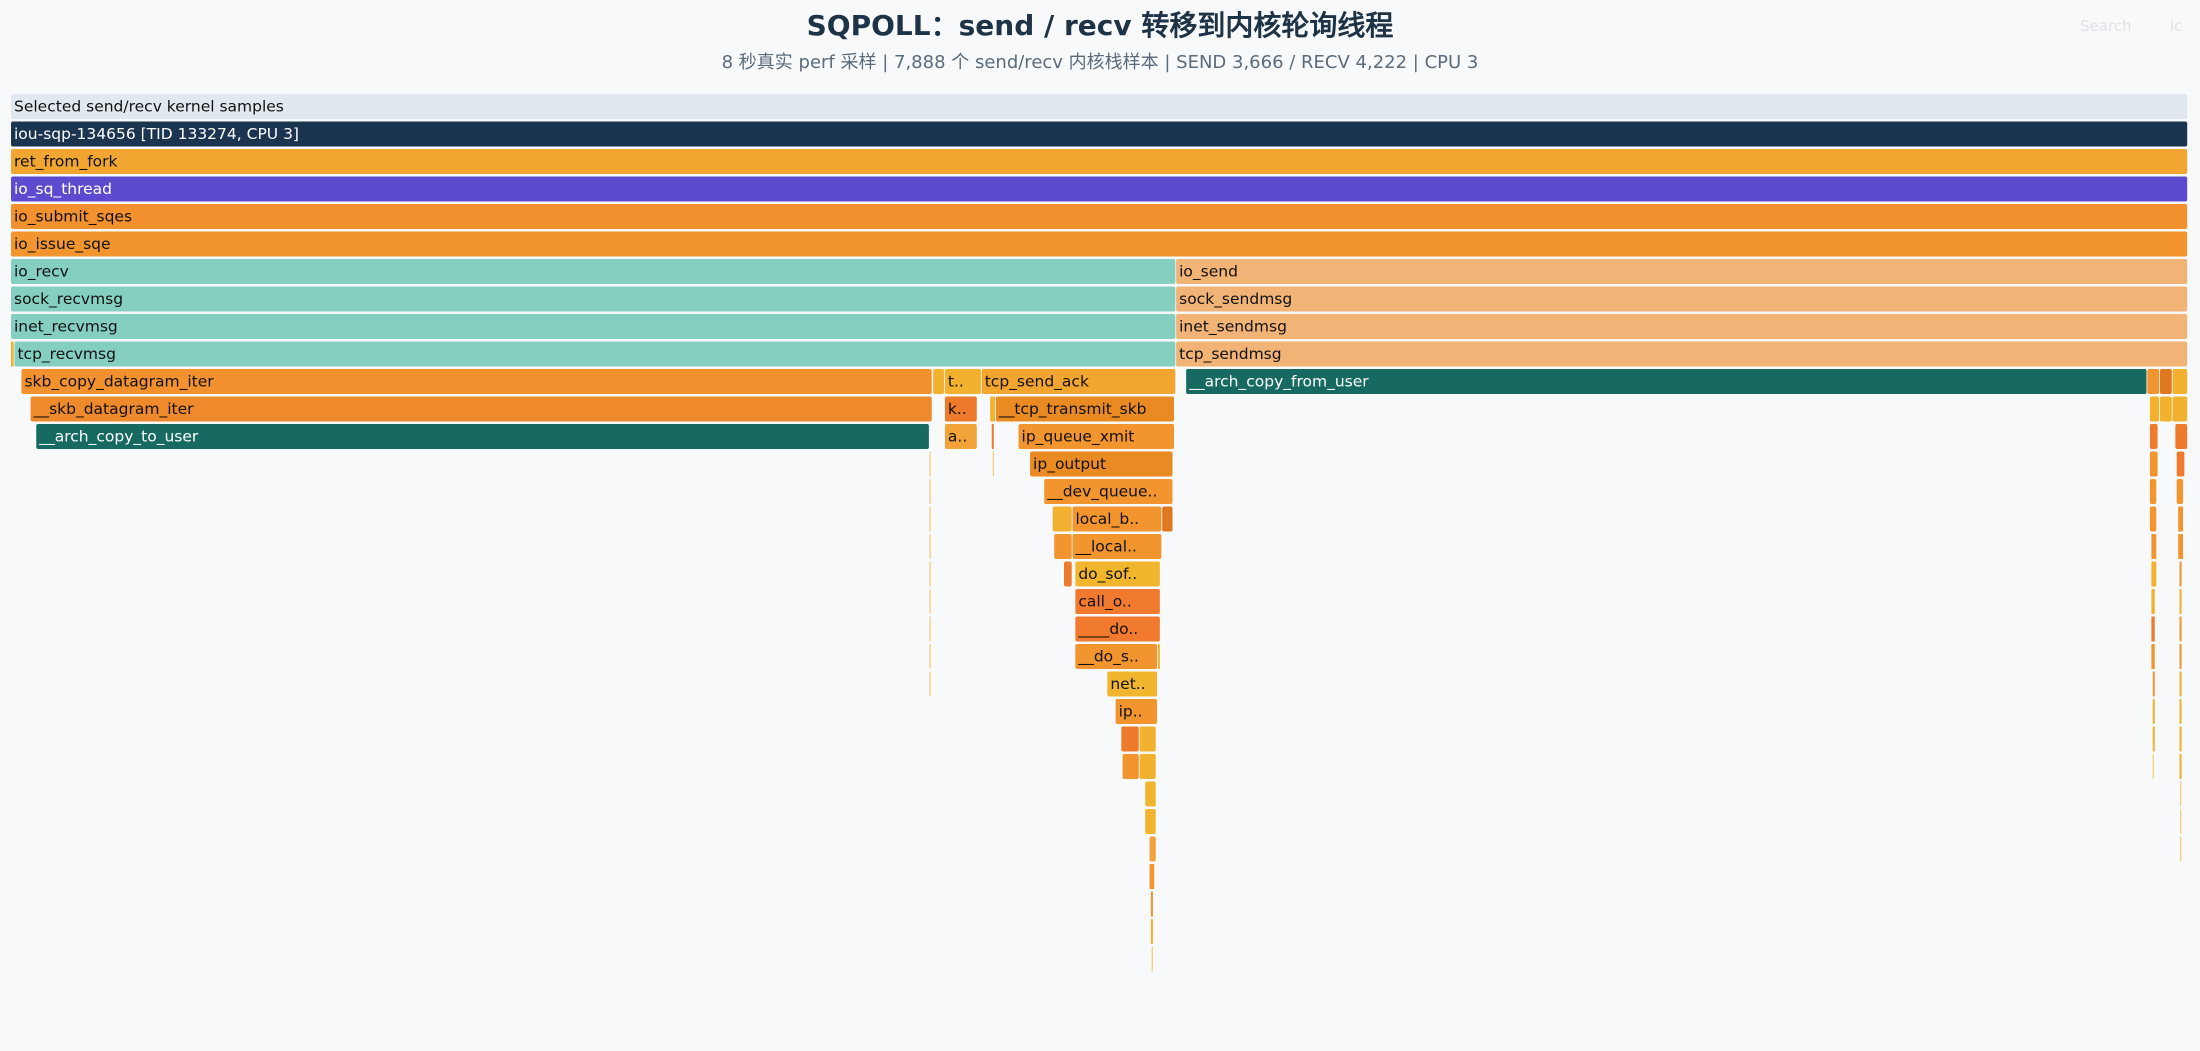  What do you see at coordinates (960, 436) in the screenshot?
I see `flame-frame: a..` at bounding box center [960, 436].